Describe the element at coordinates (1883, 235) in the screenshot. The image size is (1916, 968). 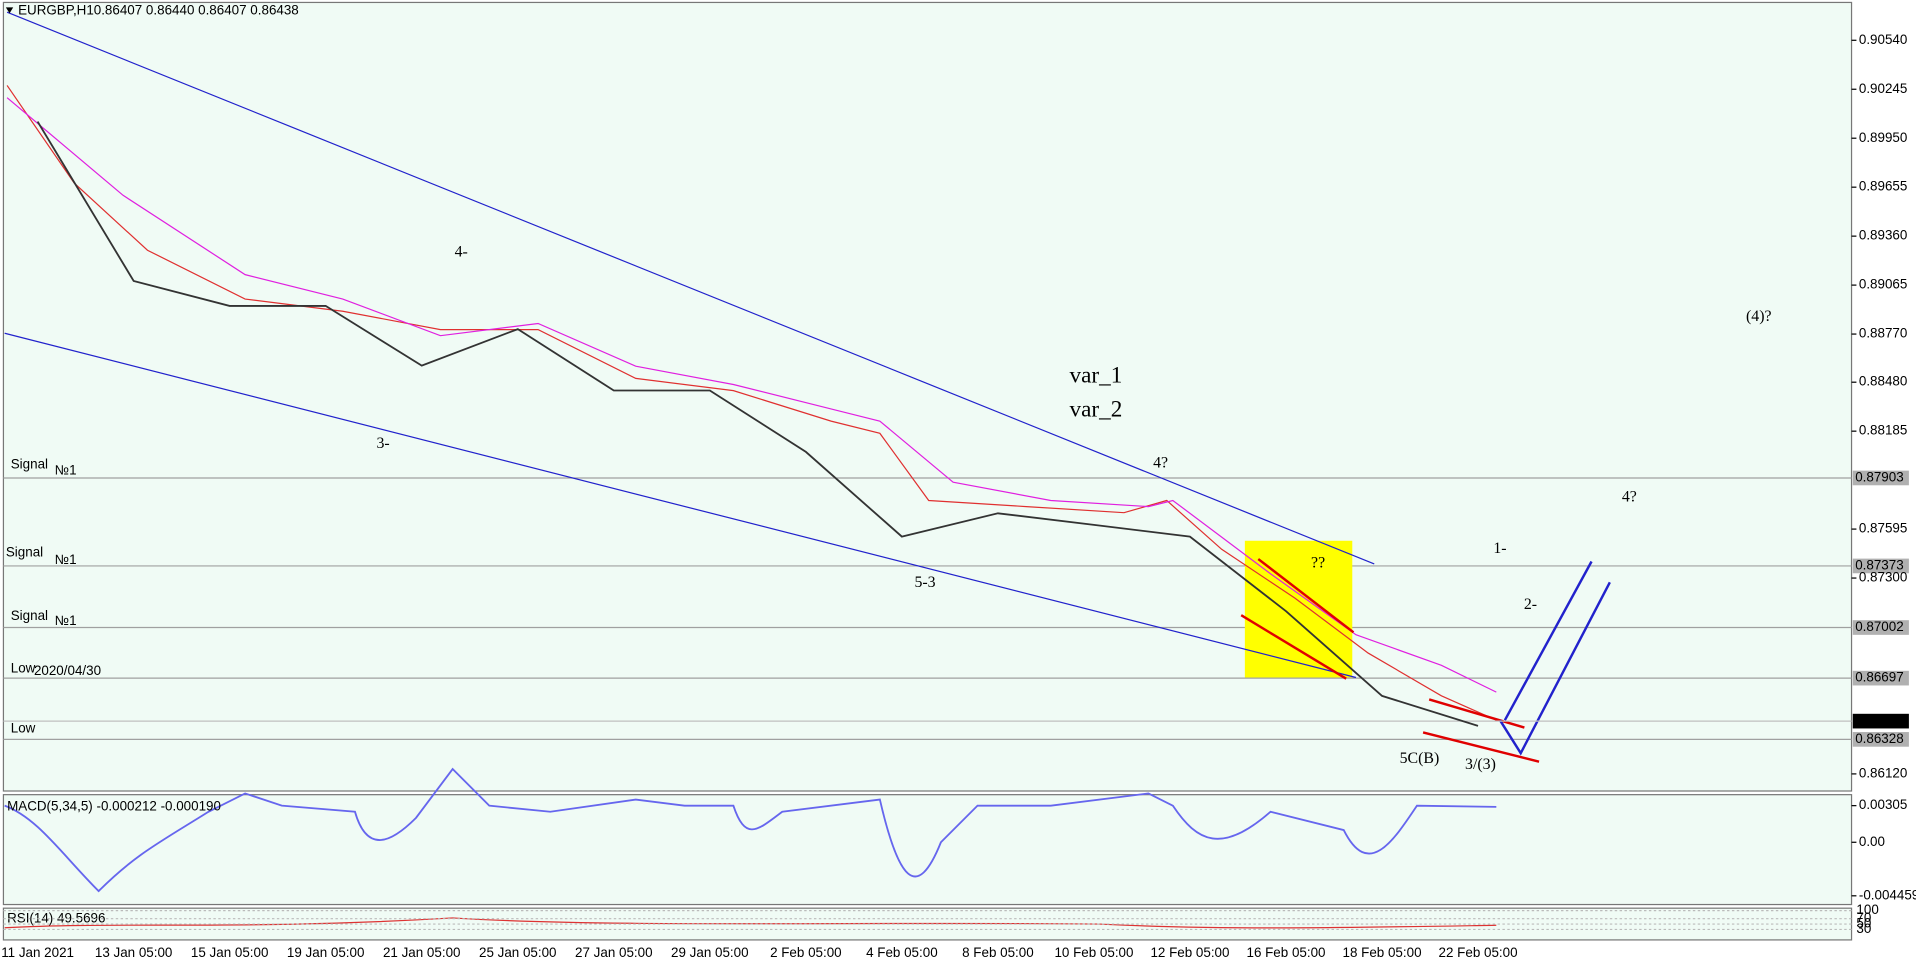
I see `y-tick-label: 0.89360` at that location.